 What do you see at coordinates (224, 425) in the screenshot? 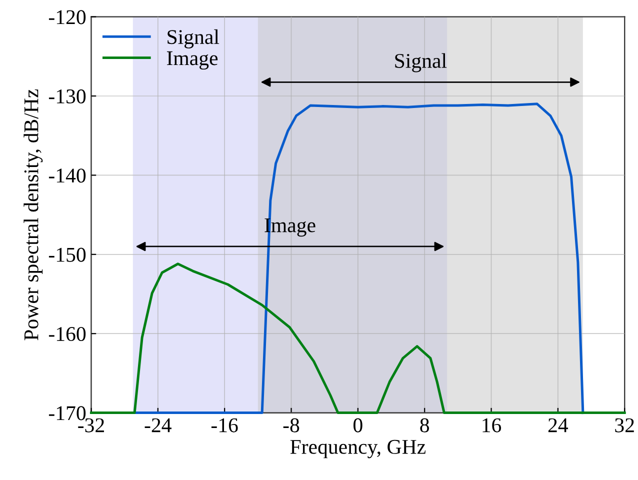
I see `x-tick-label: -16` at bounding box center [224, 425].